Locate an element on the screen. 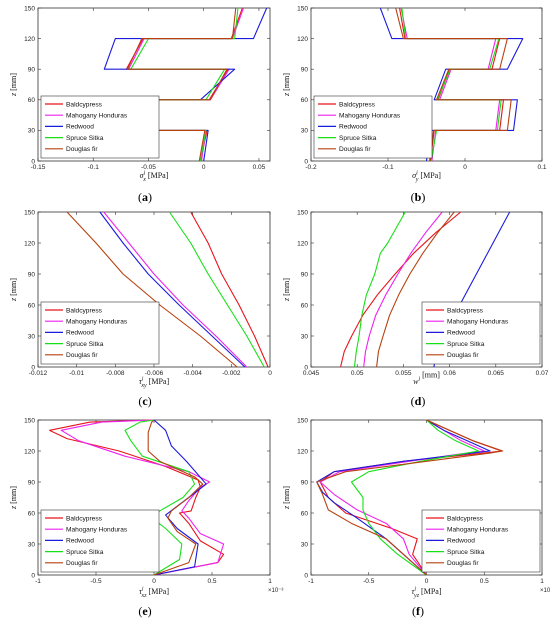 The image size is (550, 623). x-tick-label: -0.15 is located at coordinates (38, 167).